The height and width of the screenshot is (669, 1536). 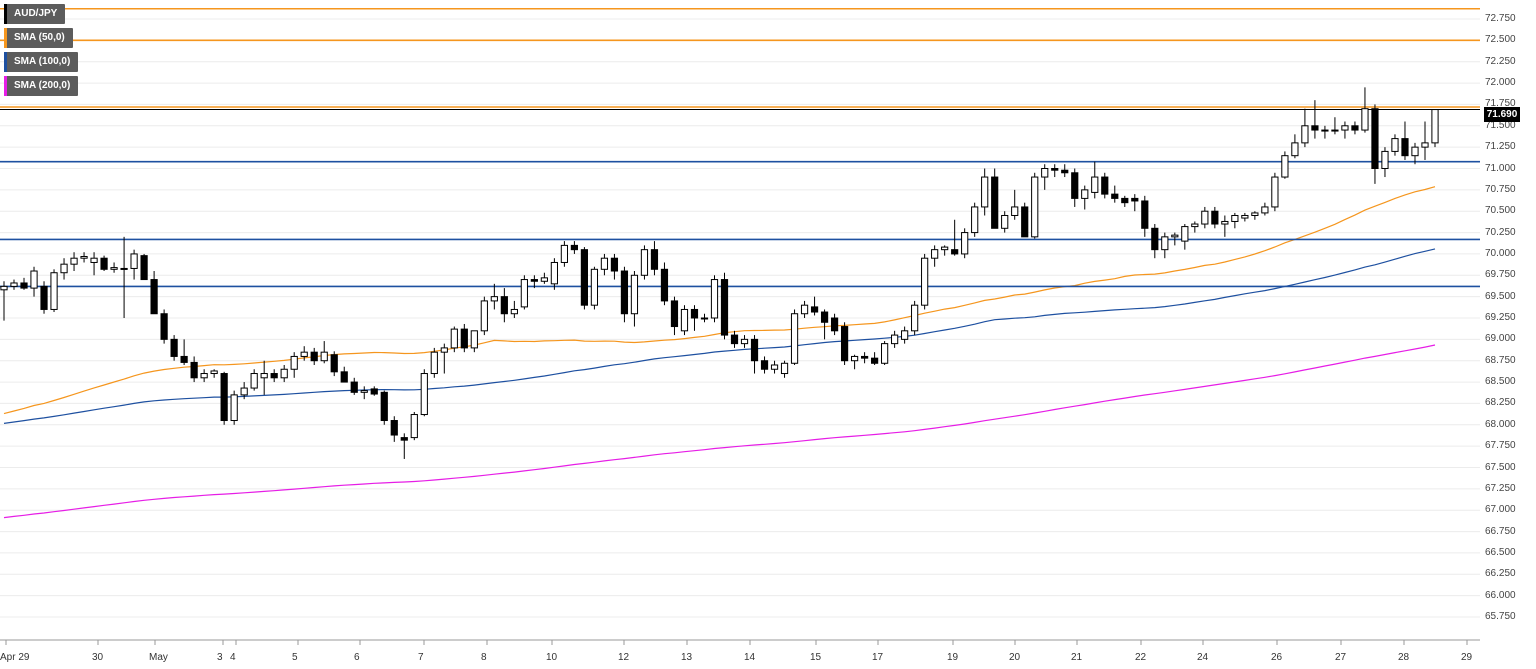 I want to click on x-tick-label: 8, so click(x=484, y=657).